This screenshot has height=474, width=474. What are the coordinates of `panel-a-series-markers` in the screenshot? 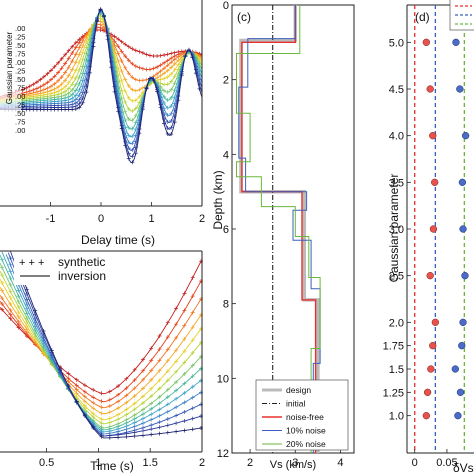 It's located at (102, 63).